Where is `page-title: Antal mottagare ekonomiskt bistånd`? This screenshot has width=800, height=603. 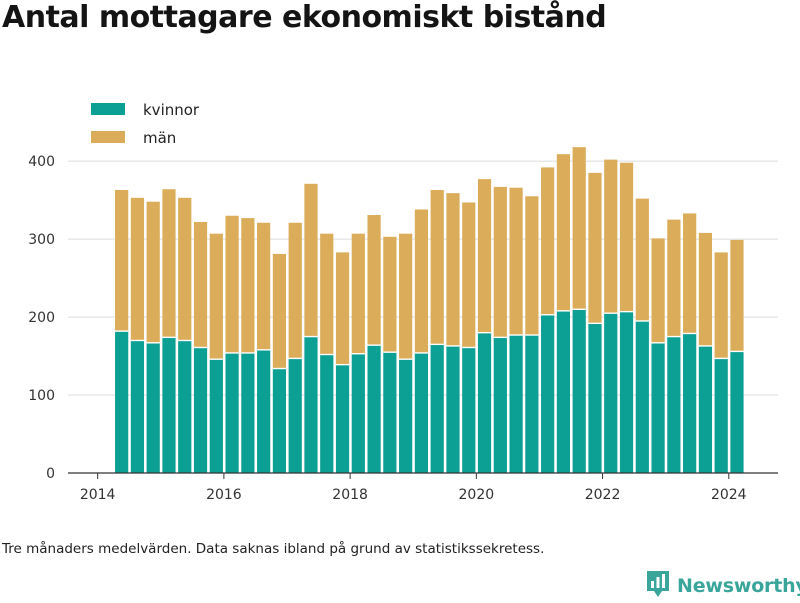 page-title: Antal mottagare ekonomiskt bistånd is located at coordinates (304, 17).